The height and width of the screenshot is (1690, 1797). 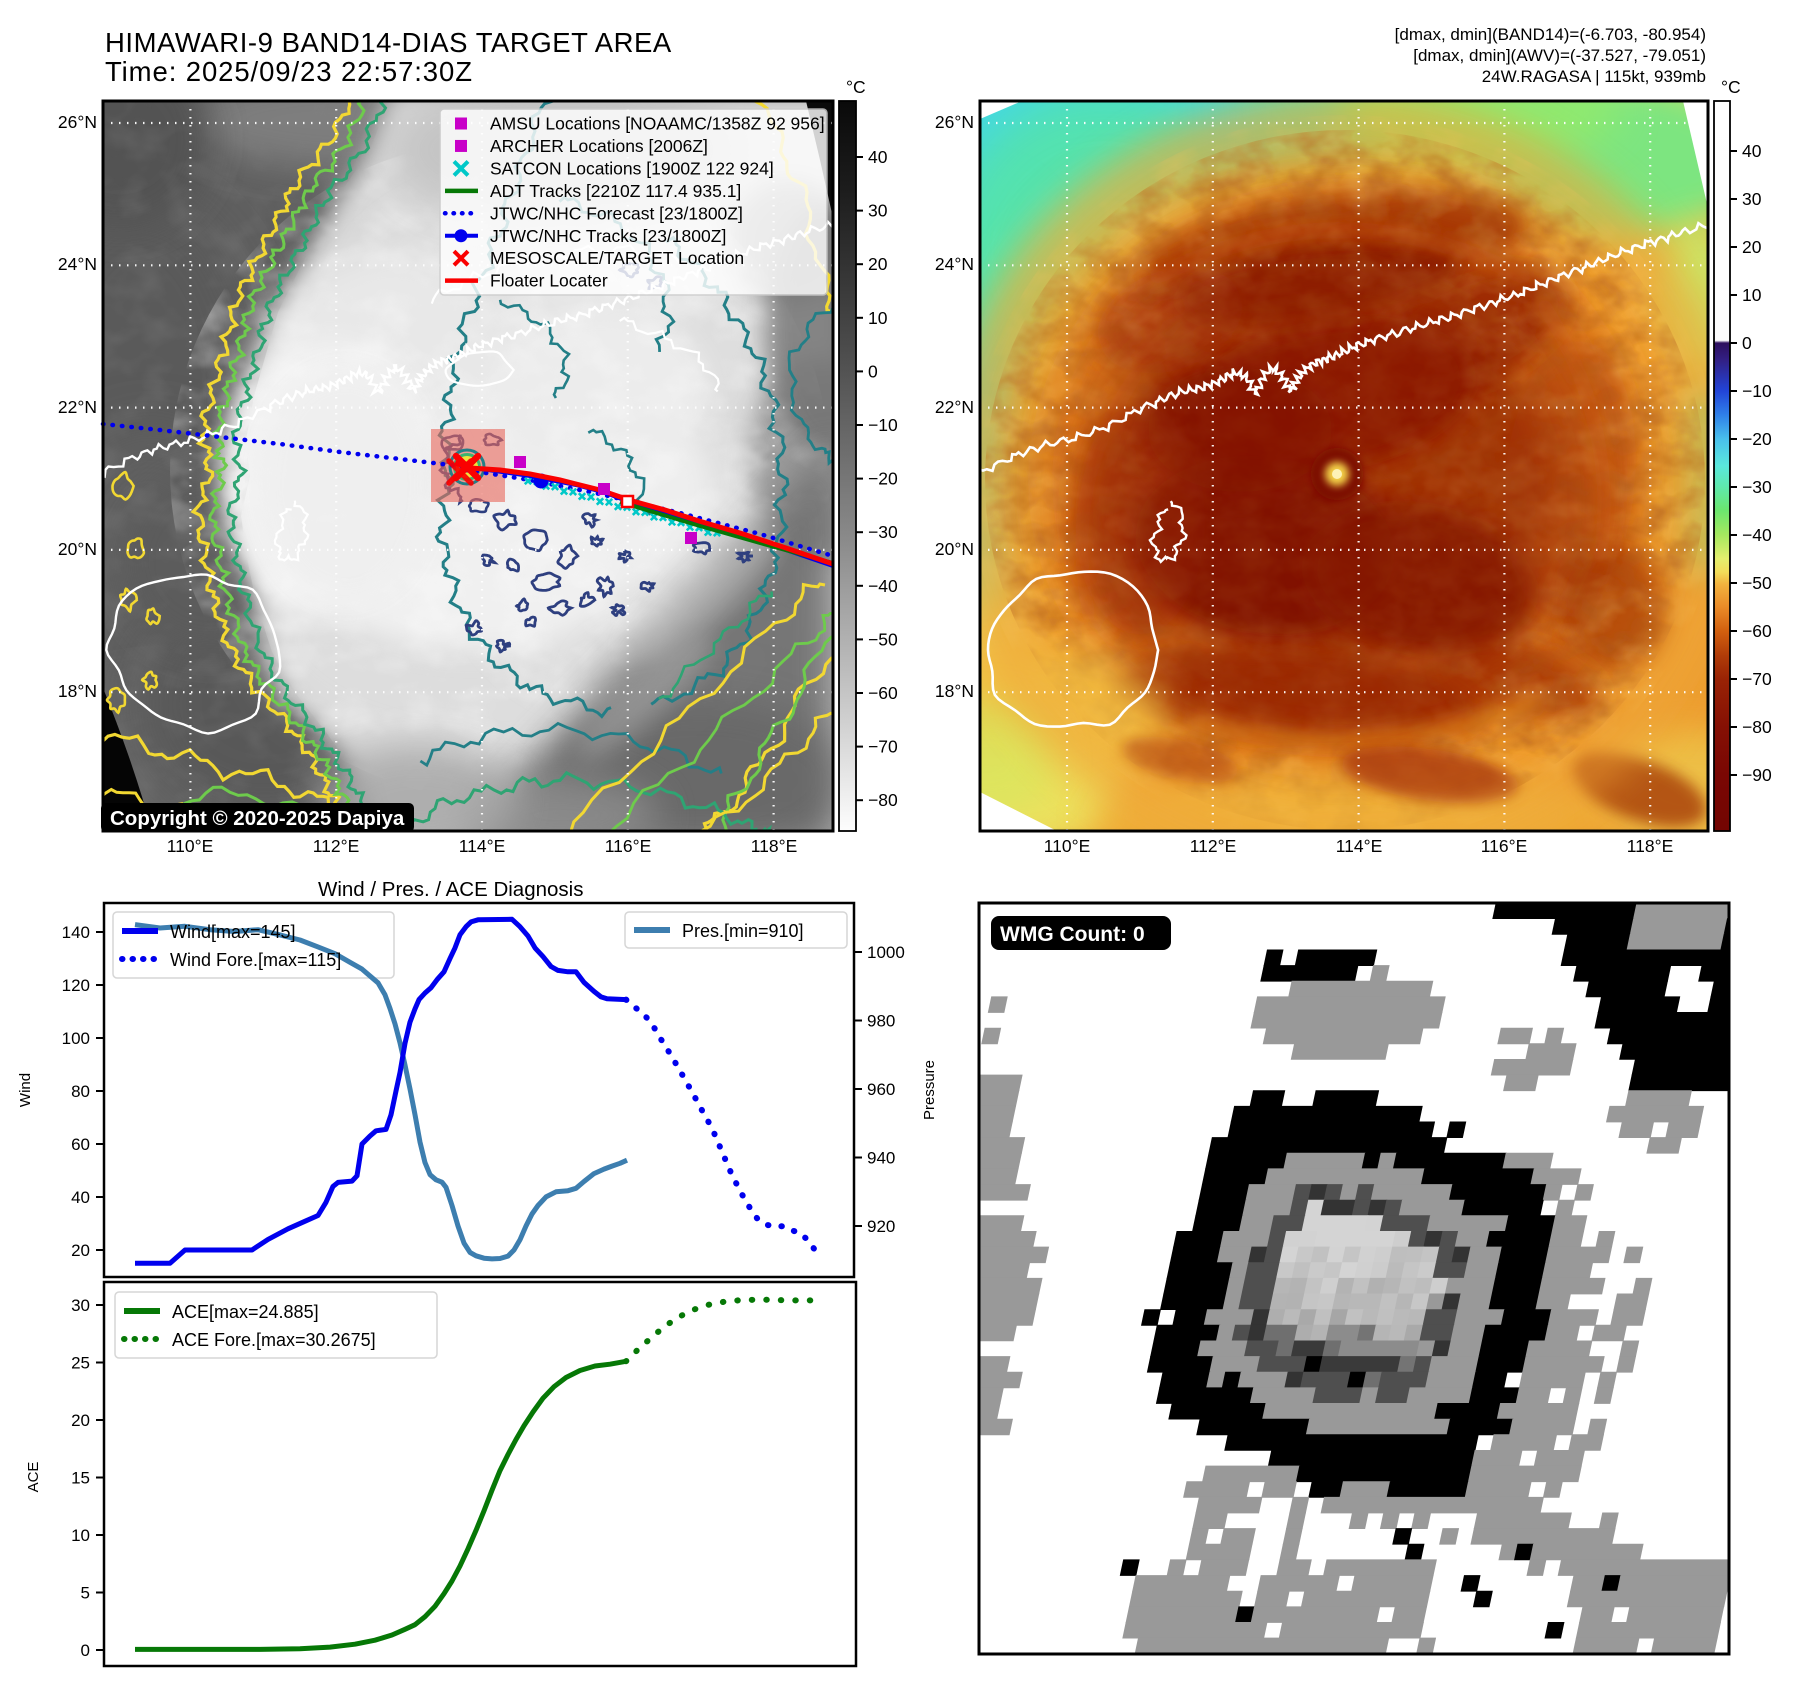 I want to click on svg-text: Wind[max=145], so click(x=233, y=932).